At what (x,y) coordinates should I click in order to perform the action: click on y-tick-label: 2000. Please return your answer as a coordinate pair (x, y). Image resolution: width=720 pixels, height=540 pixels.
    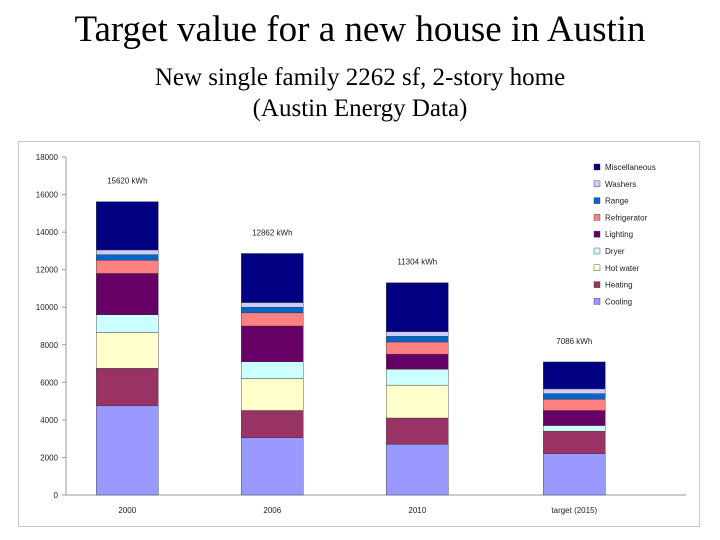
    Looking at the image, I should click on (49, 457).